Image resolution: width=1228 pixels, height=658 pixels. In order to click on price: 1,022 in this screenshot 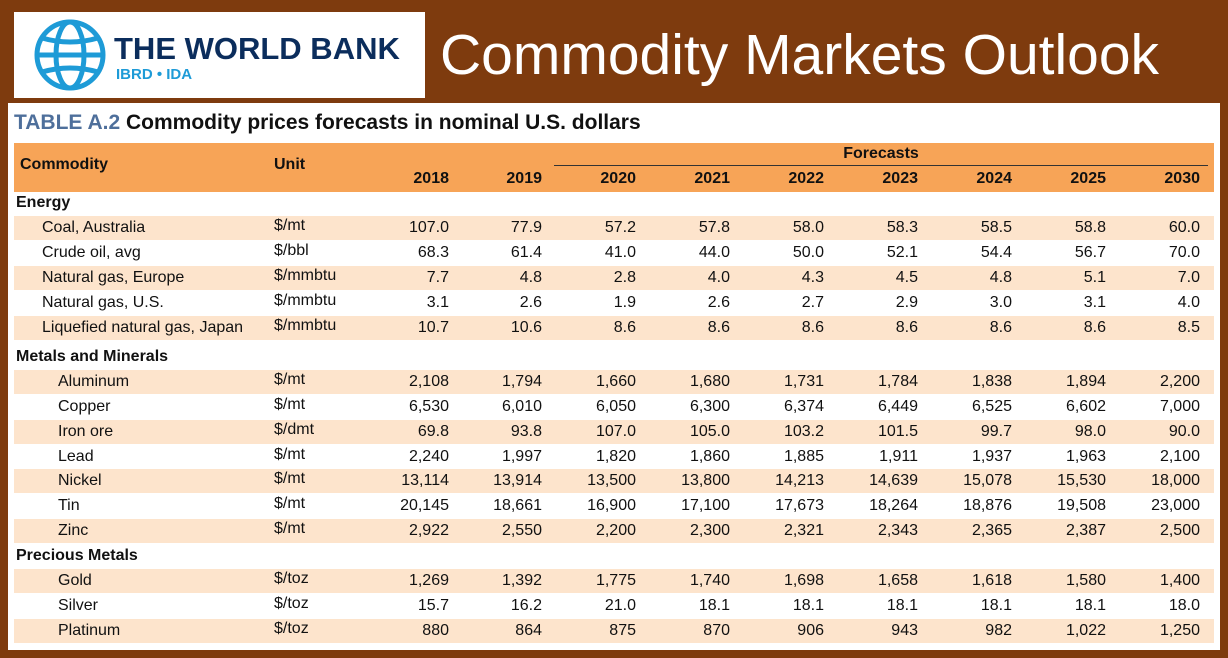, I will do `click(1085, 631)`.